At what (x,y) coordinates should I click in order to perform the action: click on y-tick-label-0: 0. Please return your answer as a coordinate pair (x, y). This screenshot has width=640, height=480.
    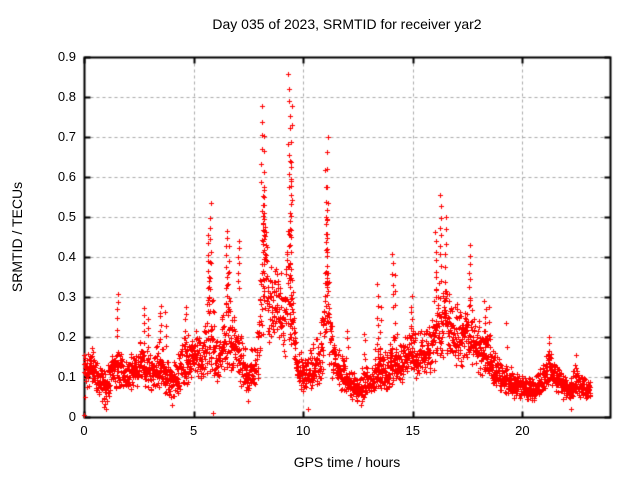
    Looking at the image, I should click on (72, 416).